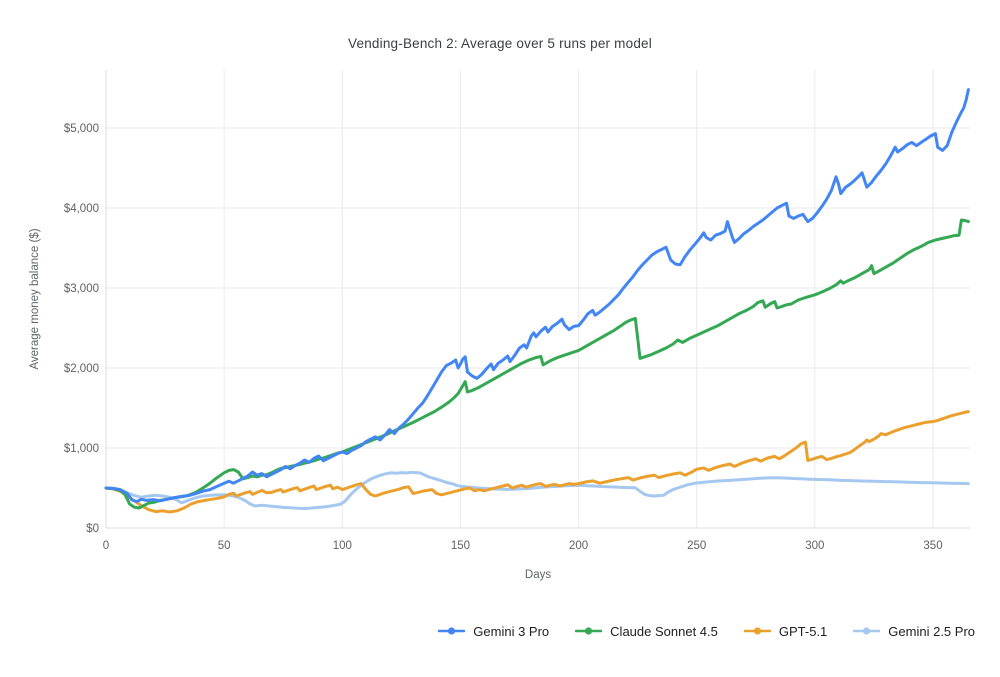  I want to click on legend-item-gemini-2-5-pro: Gemini 2.5 Pro, so click(914, 631).